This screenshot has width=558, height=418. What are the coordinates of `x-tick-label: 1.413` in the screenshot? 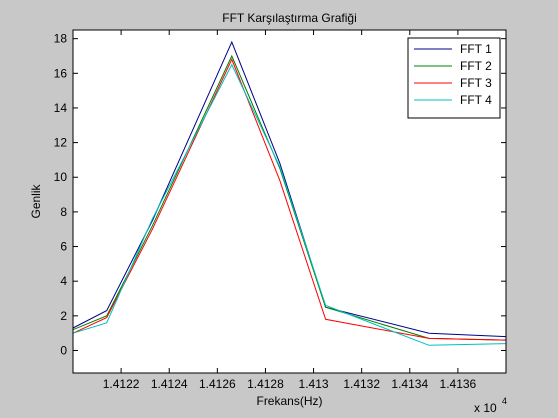 It's located at (314, 384).